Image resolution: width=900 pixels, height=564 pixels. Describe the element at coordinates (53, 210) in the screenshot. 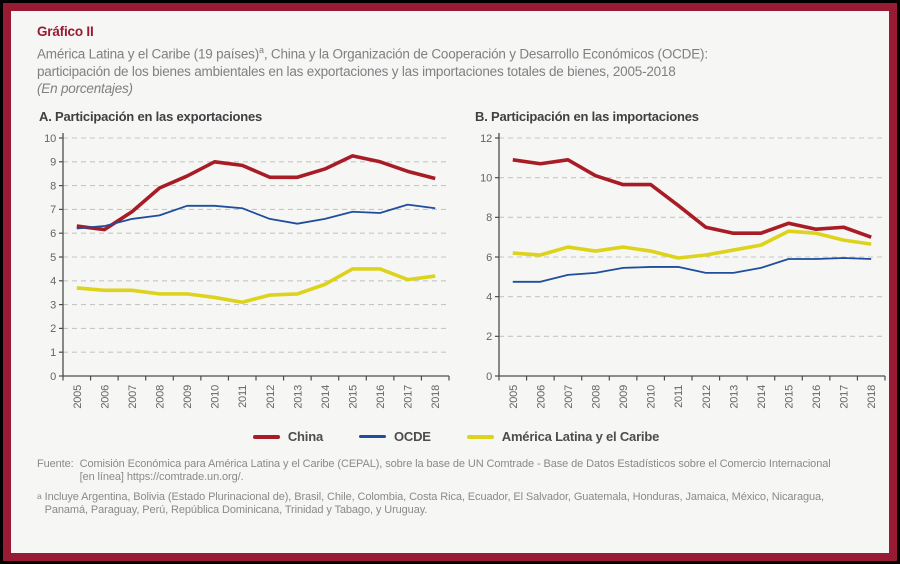

I see `svg-text: 7` at that location.